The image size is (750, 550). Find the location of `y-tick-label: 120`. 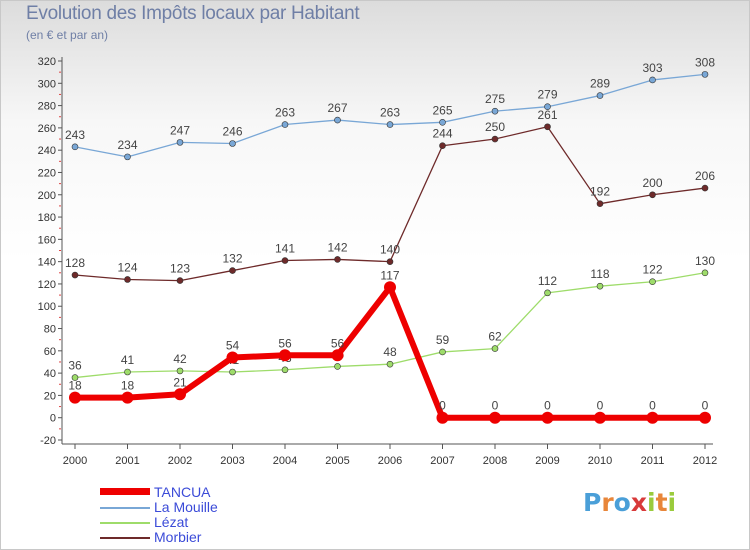

y-tick-label: 120 is located at coordinates (47, 285).